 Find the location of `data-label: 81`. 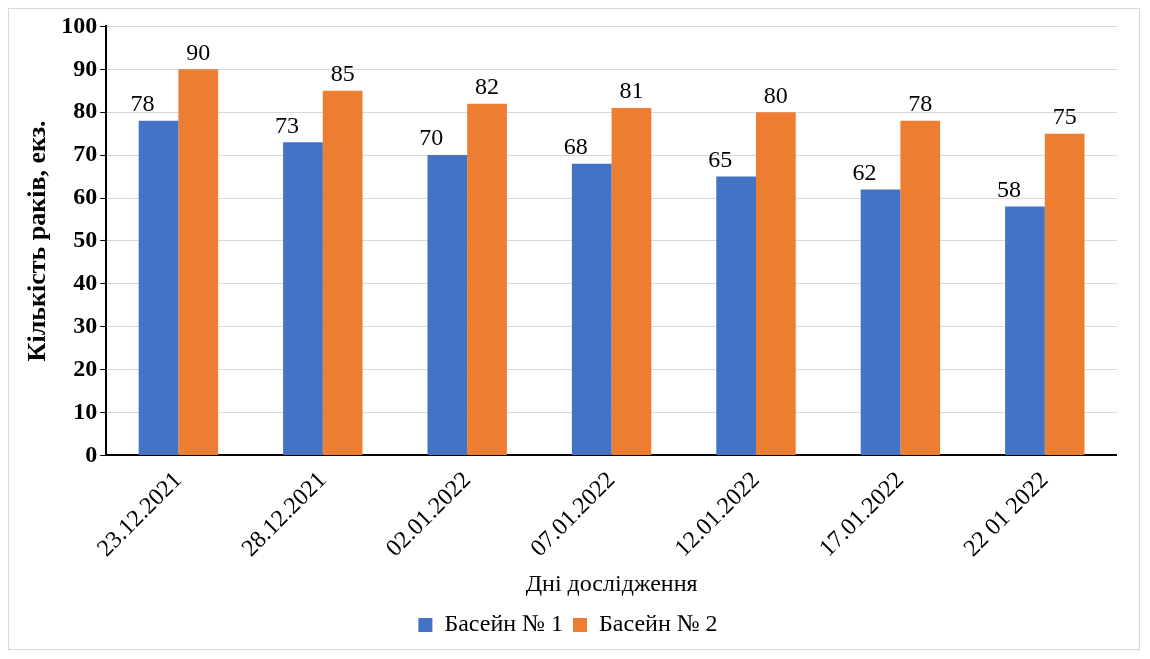

data-label: 81 is located at coordinates (631, 90).